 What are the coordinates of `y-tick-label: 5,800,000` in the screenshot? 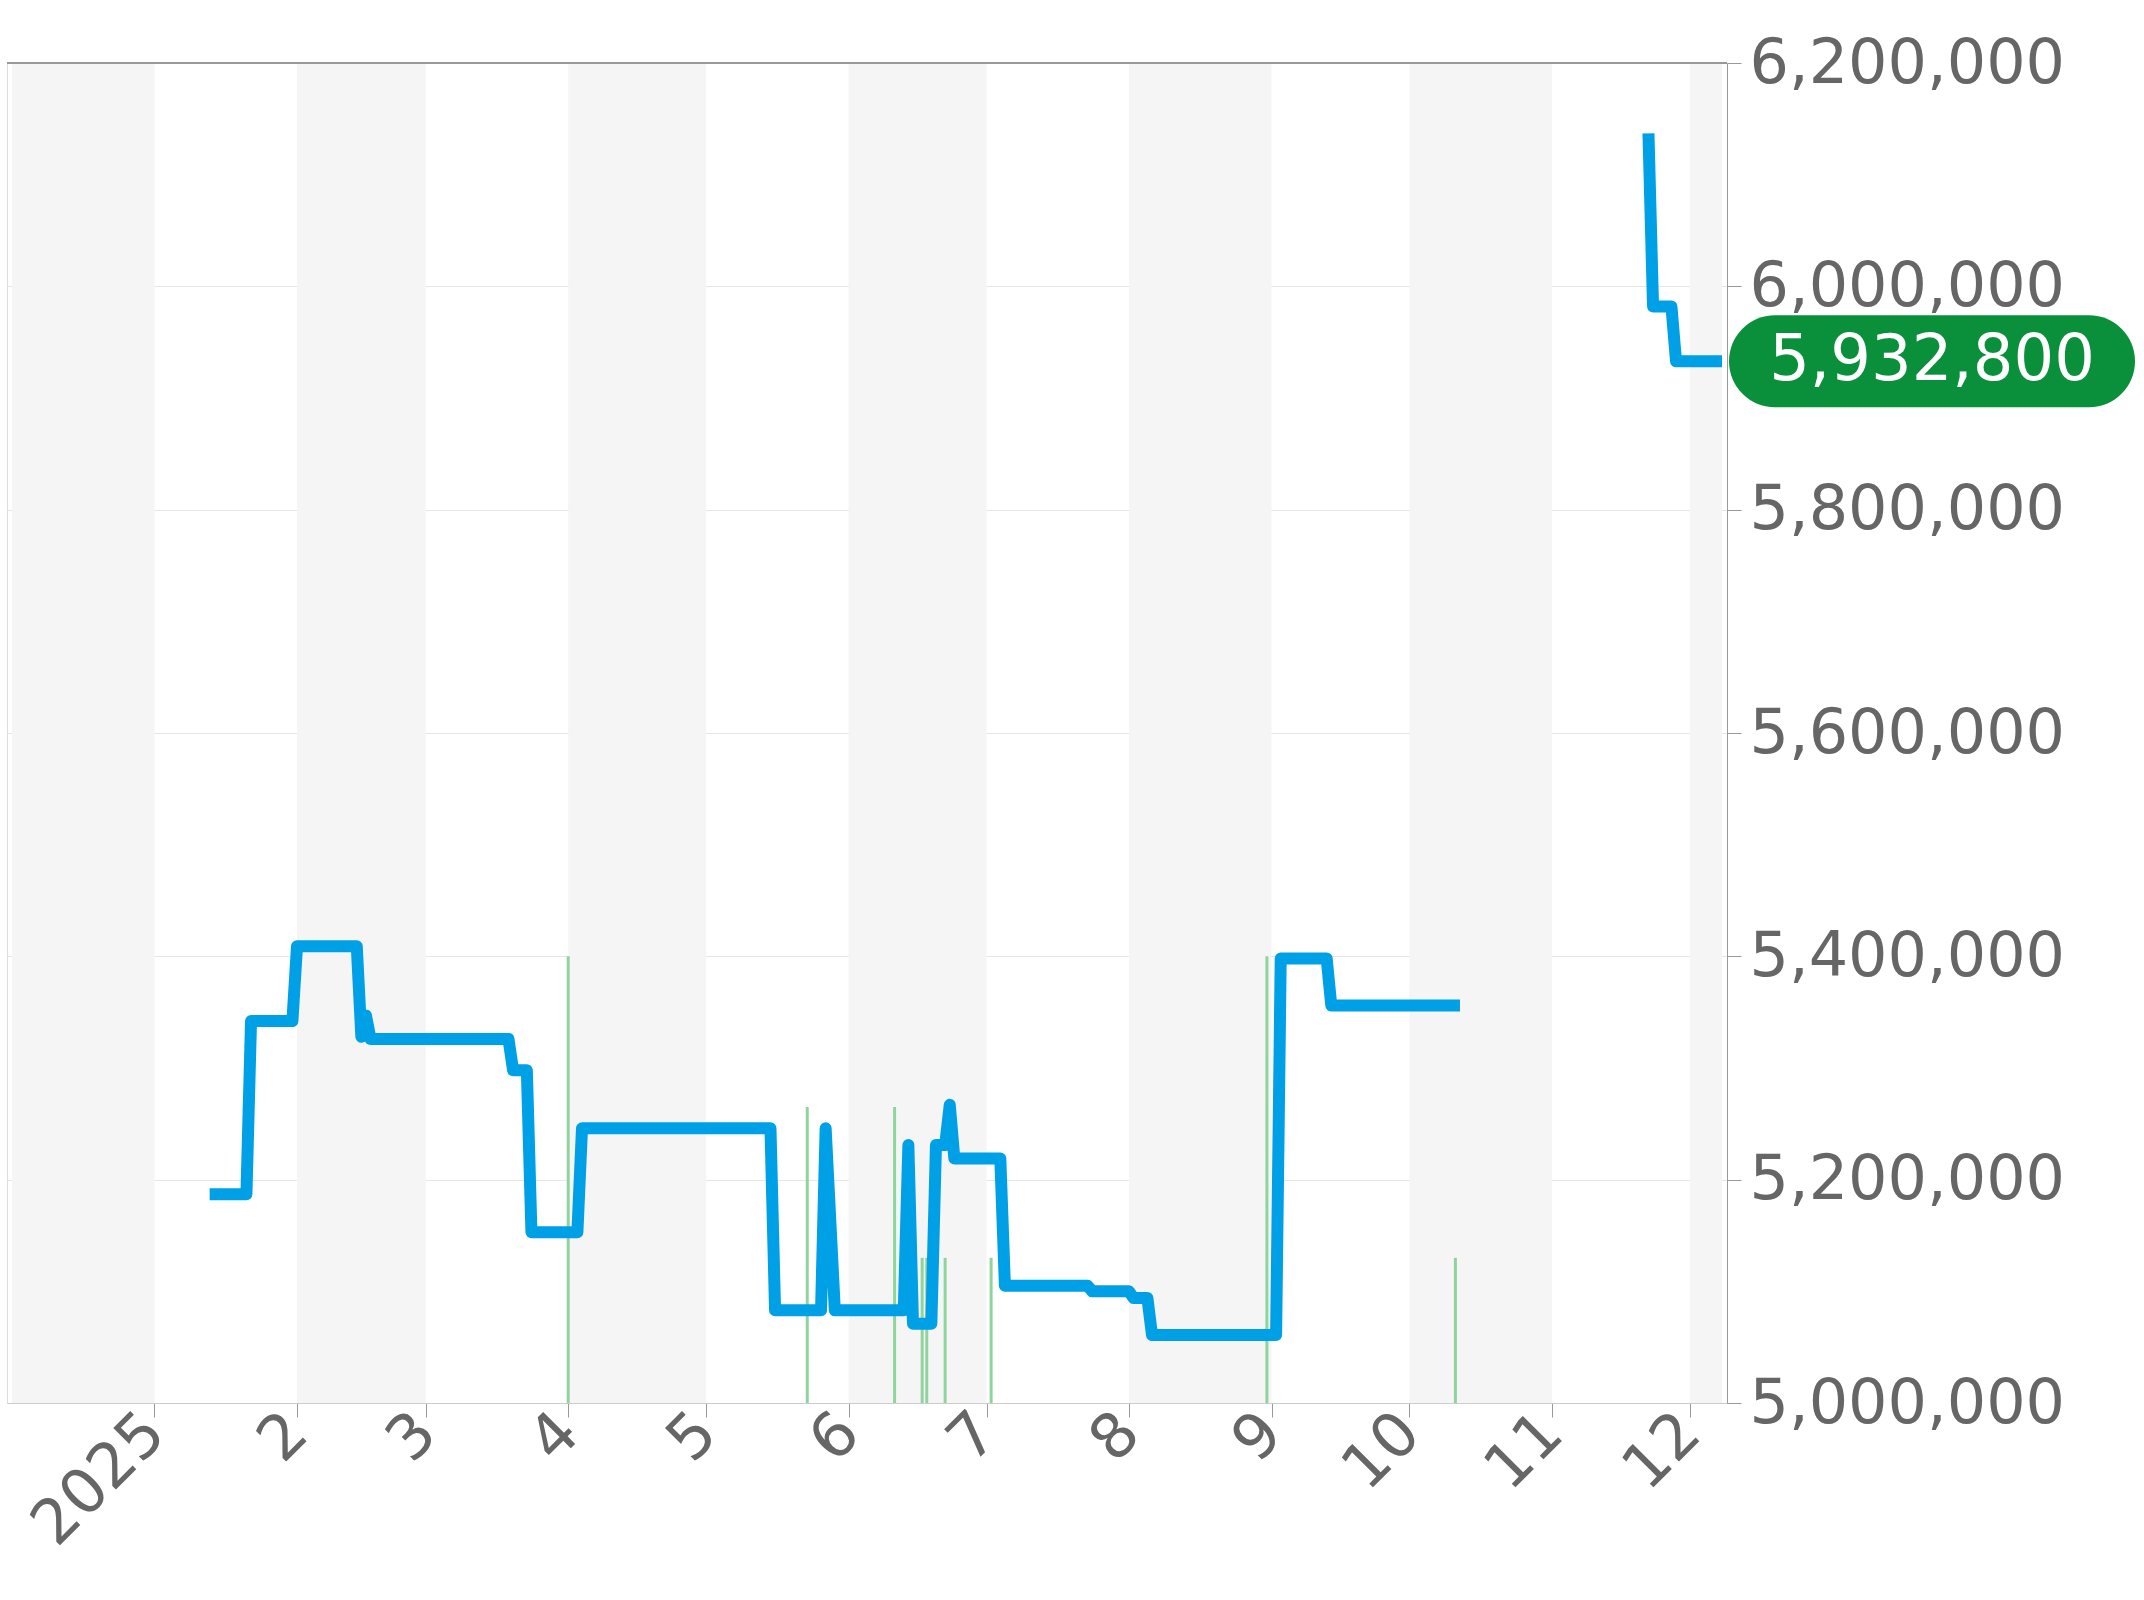 It's located at (1907, 508).